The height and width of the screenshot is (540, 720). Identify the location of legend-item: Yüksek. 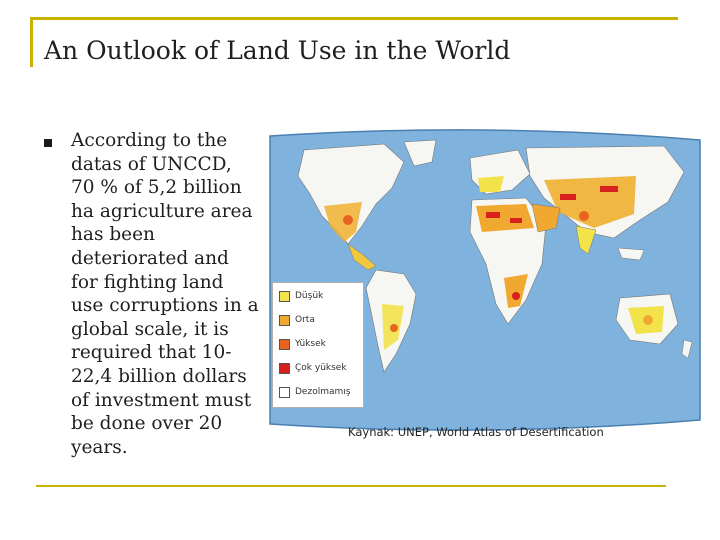
(302, 344).